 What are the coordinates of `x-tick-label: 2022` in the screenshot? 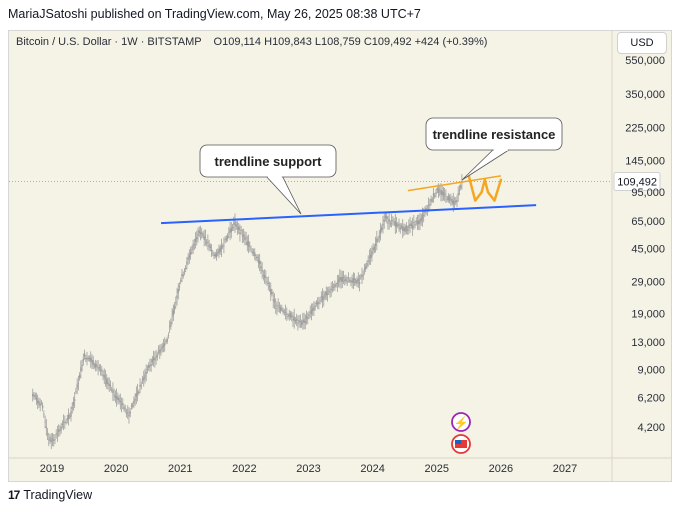 It's located at (244, 469).